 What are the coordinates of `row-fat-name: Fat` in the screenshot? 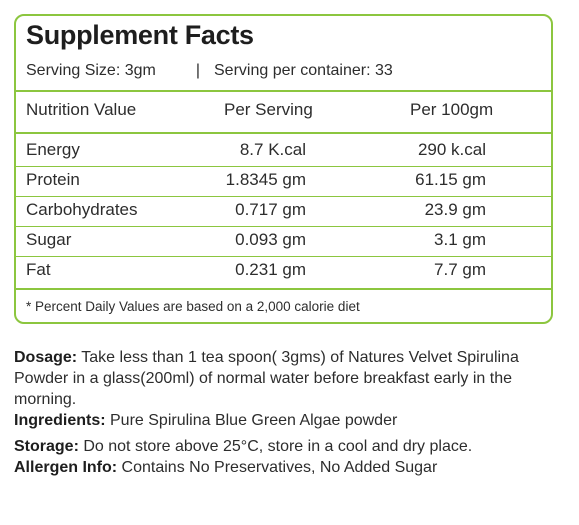 It's located at (38, 269).